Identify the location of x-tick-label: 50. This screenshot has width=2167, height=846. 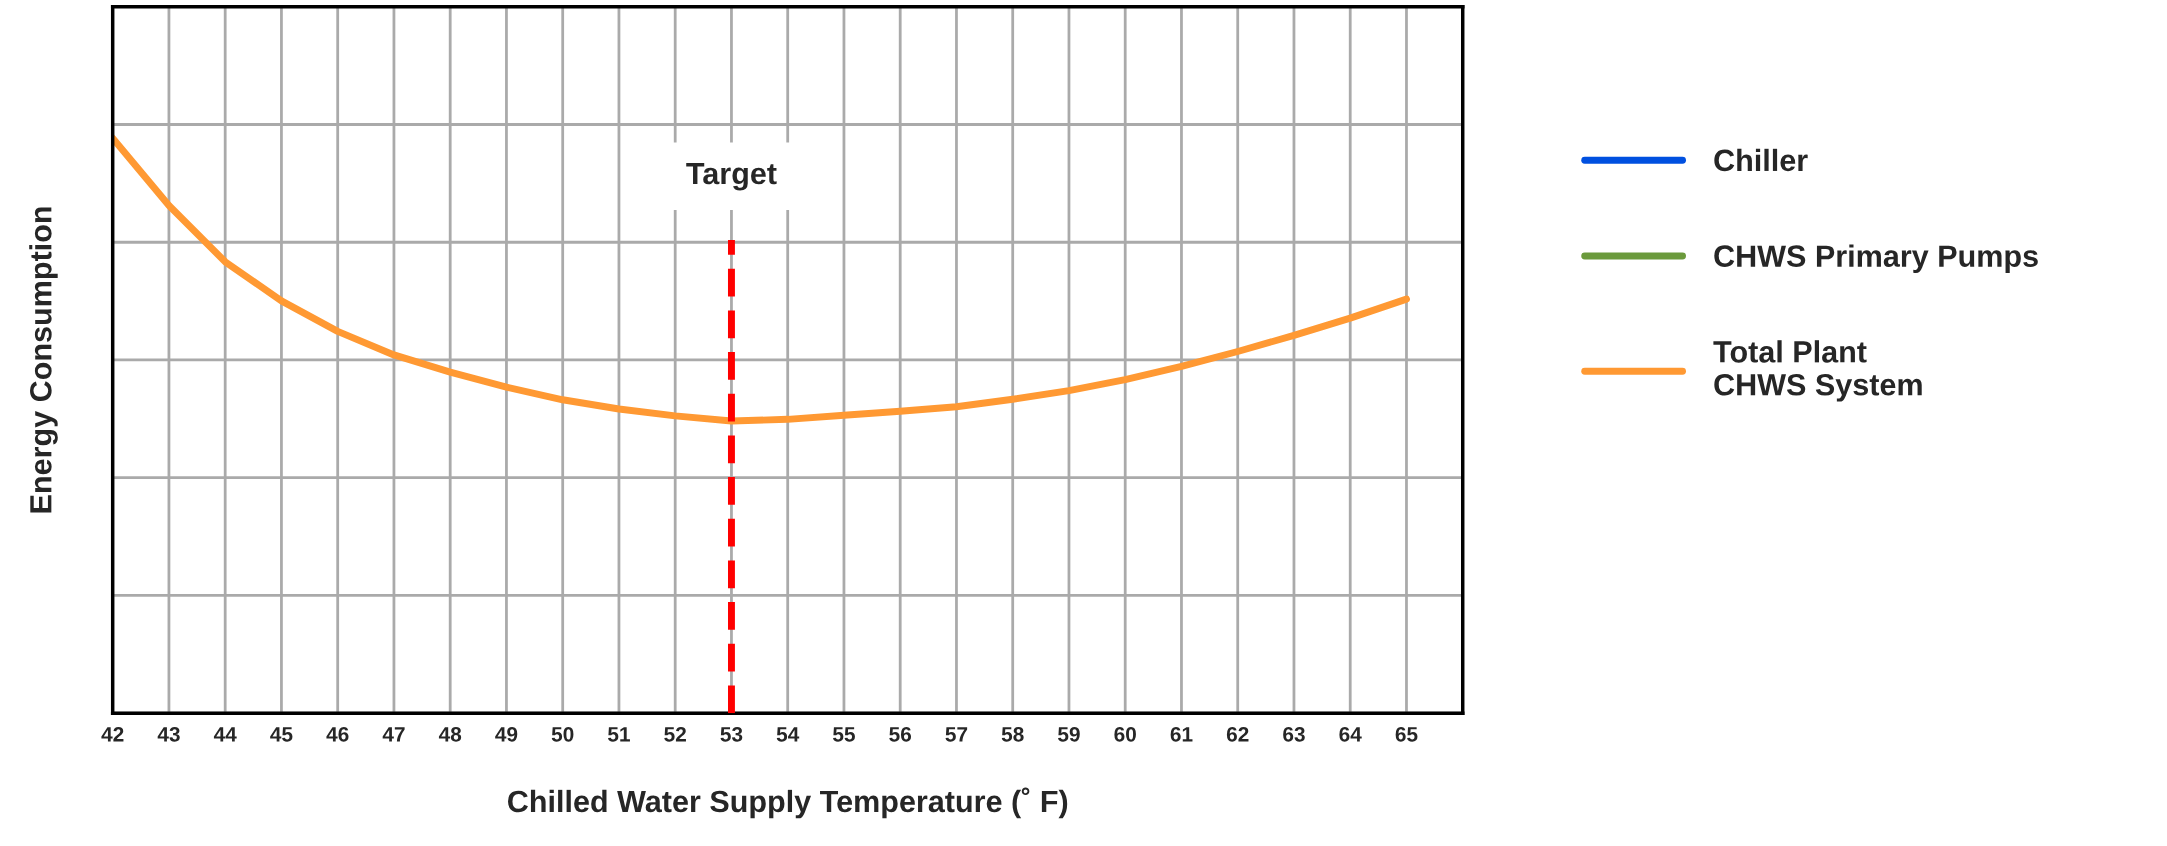
(562, 734).